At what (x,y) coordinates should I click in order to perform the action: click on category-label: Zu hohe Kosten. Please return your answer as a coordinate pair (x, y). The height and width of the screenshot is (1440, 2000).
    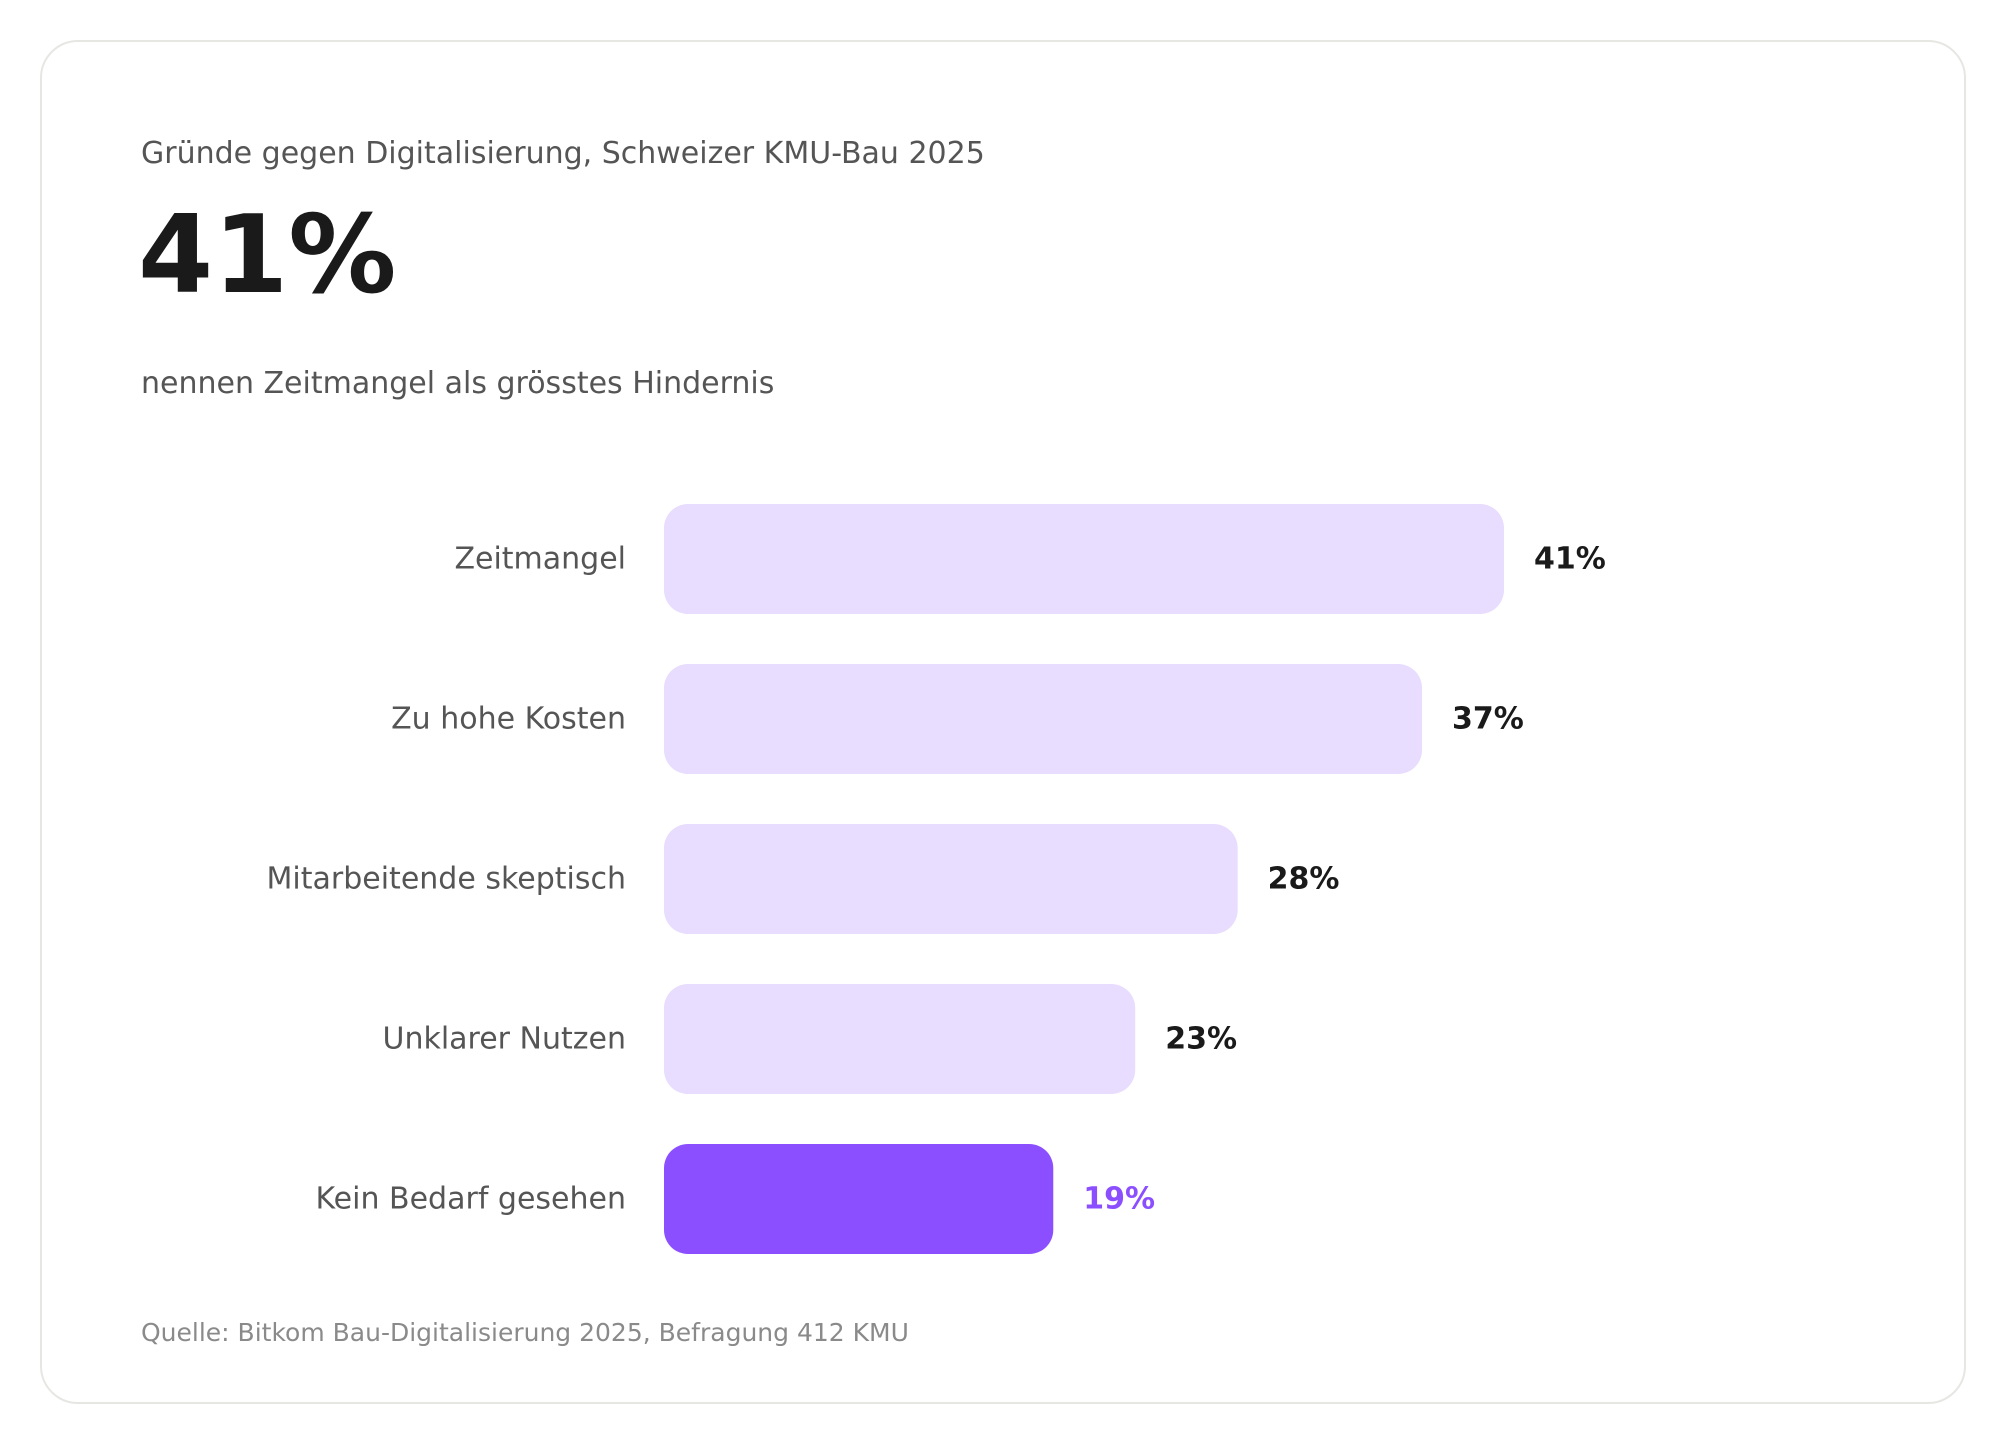
    Looking at the image, I should click on (508, 719).